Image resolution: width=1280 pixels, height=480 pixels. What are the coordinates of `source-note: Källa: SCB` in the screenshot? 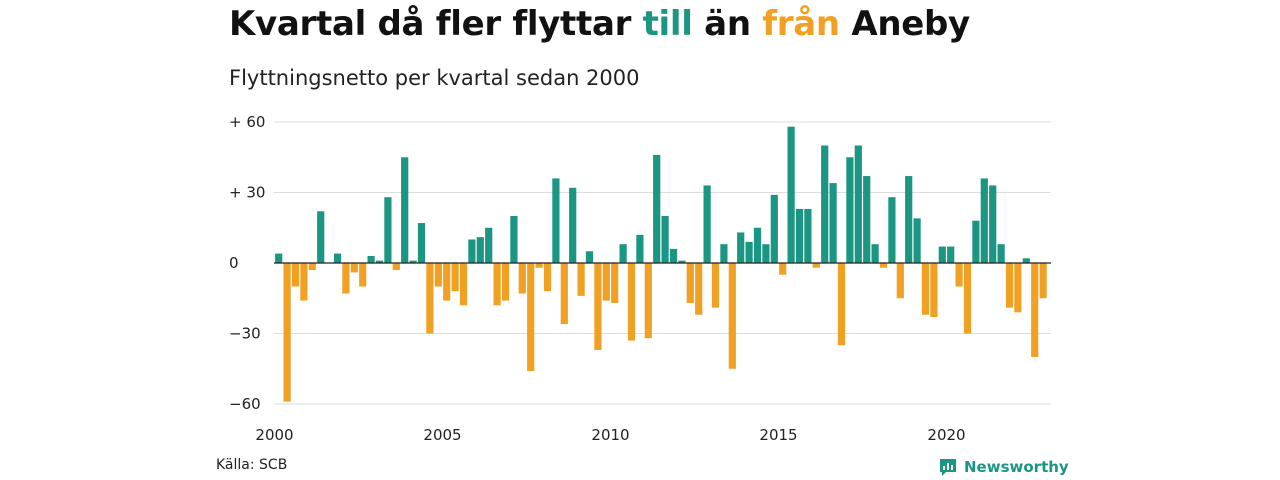 It's located at (252, 465).